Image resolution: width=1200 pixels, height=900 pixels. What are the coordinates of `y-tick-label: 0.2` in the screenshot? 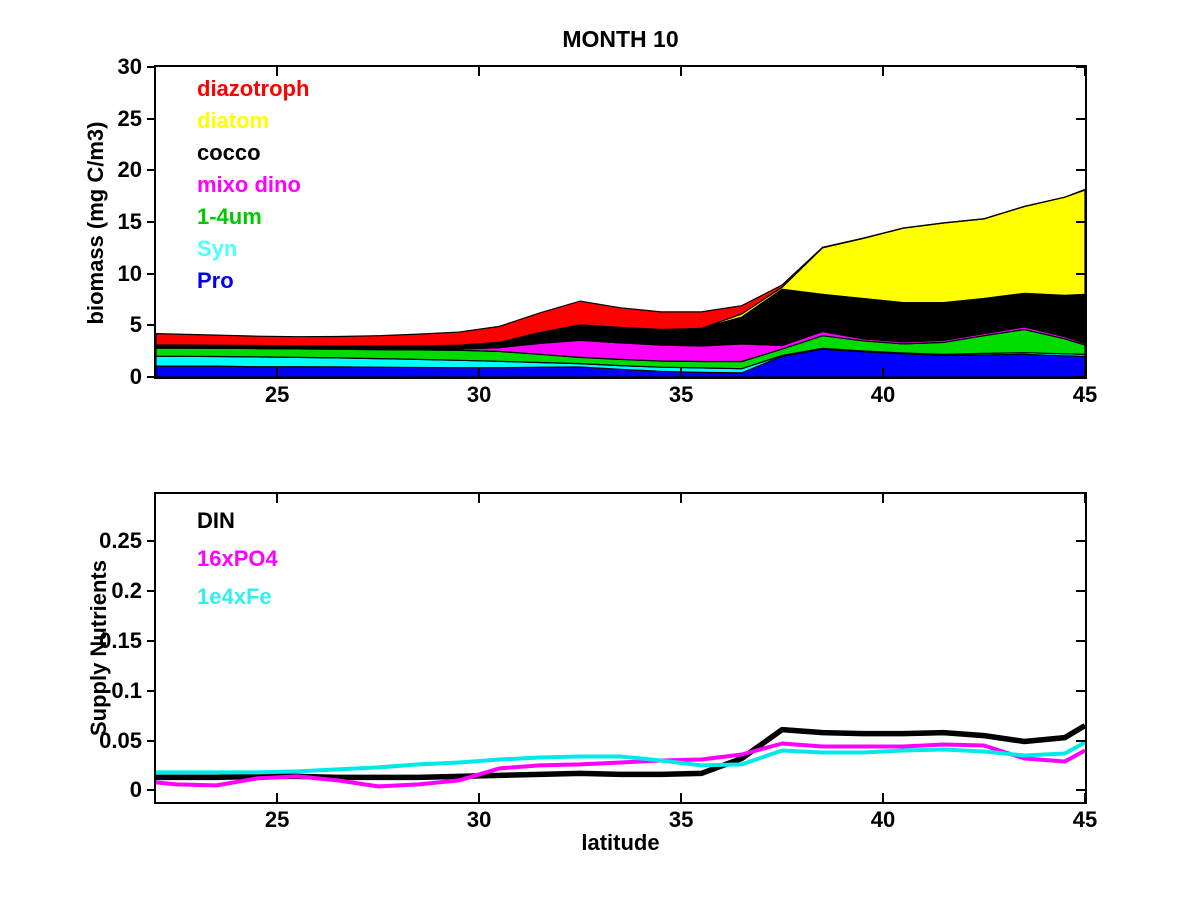 It's located at (126, 591).